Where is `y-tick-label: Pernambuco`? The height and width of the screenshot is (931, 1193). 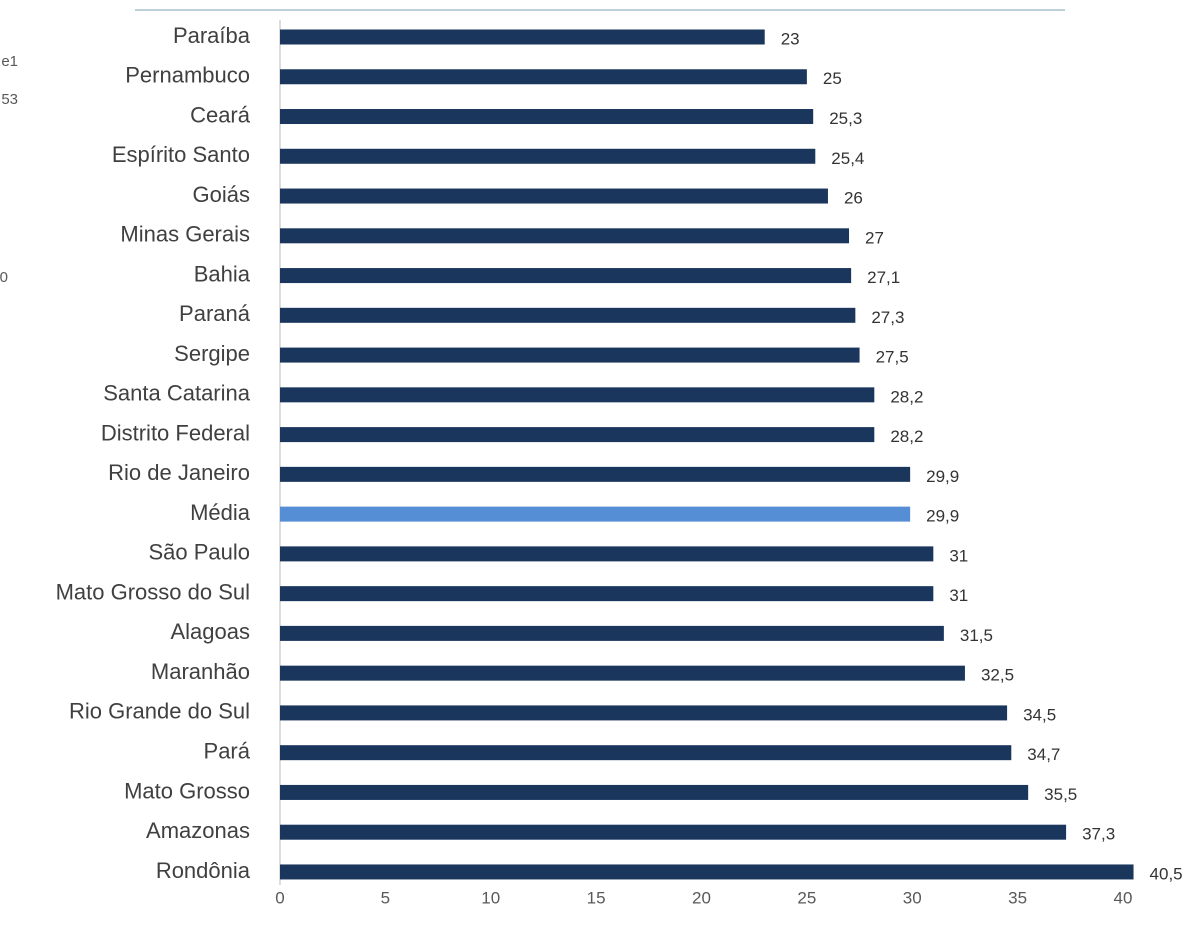 y-tick-label: Pernambuco is located at coordinates (187, 75).